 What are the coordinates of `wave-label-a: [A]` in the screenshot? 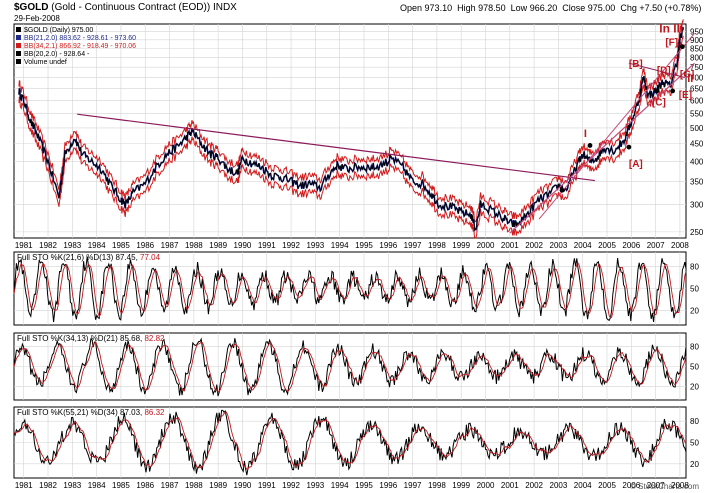 It's located at (636, 164).